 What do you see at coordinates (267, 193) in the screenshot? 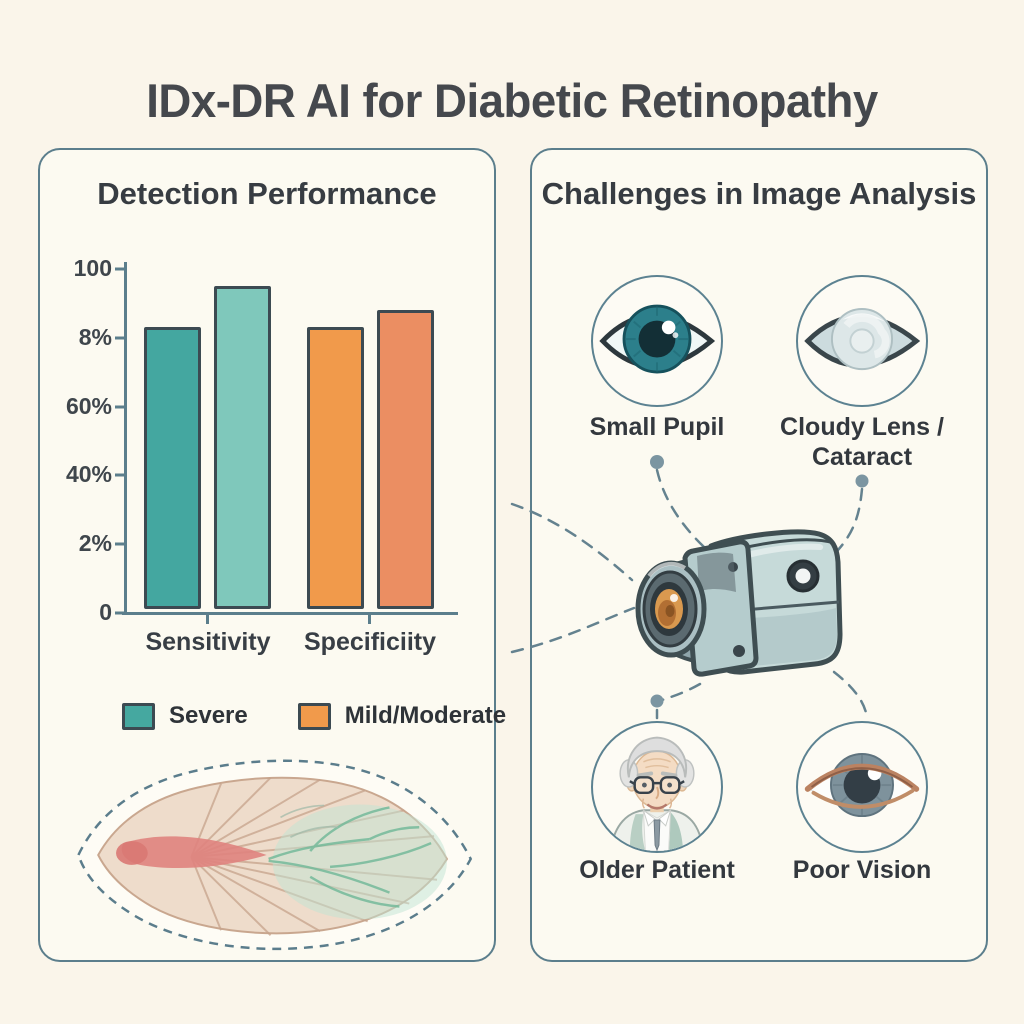
I see `left-panel-heading: Detection Performance` at bounding box center [267, 193].